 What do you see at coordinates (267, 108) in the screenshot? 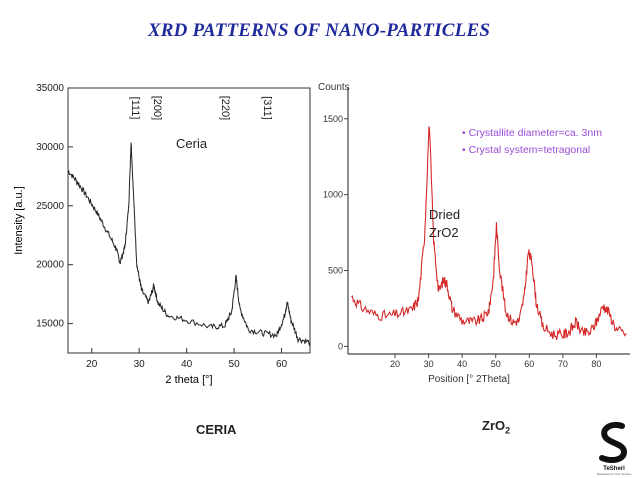
I see `ceria-peak-label: [311]` at bounding box center [267, 108].